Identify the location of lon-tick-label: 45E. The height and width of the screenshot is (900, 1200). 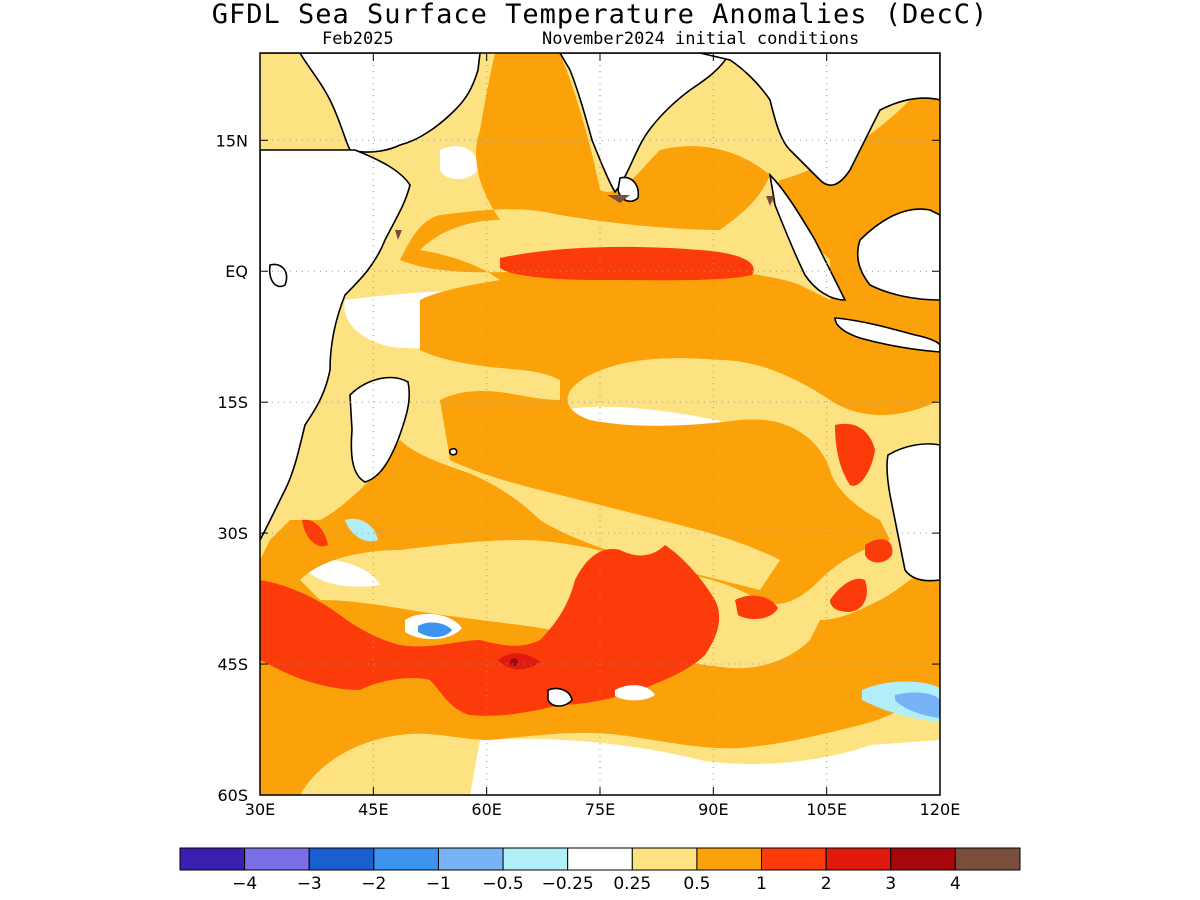
(373, 809).